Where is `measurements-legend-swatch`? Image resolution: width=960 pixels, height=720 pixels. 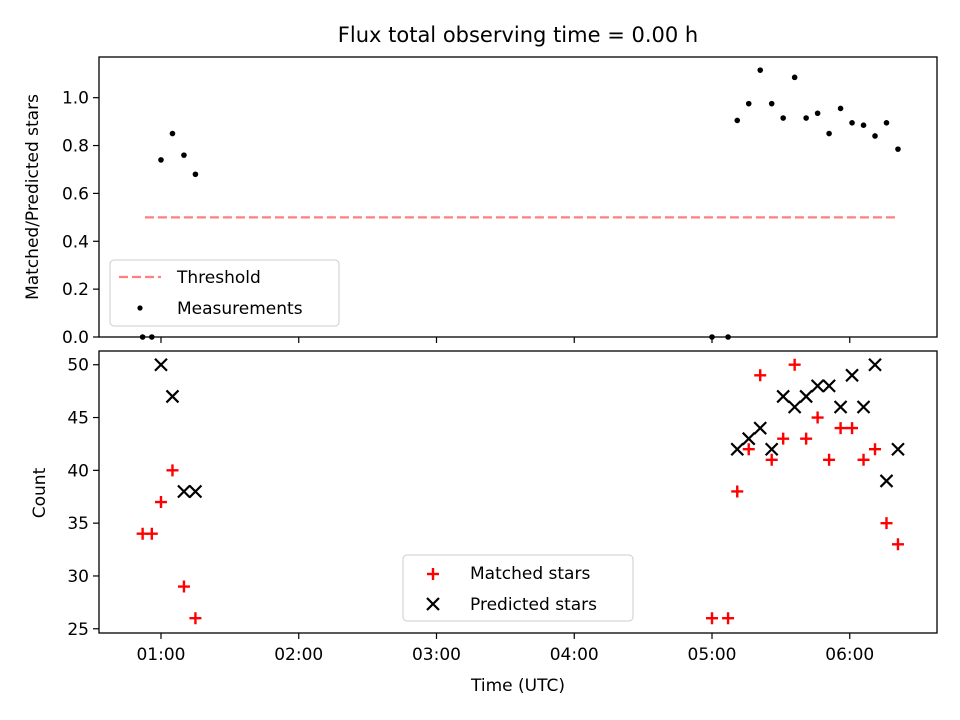
measurements-legend-swatch is located at coordinates (140, 308).